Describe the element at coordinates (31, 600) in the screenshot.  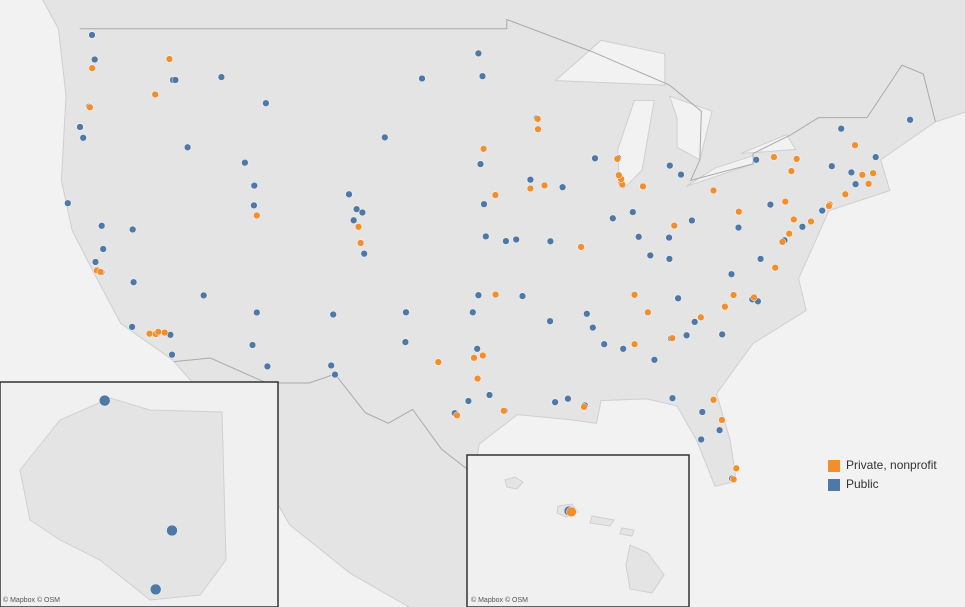
I see `attribution: © Mapbox © OSM` at that location.